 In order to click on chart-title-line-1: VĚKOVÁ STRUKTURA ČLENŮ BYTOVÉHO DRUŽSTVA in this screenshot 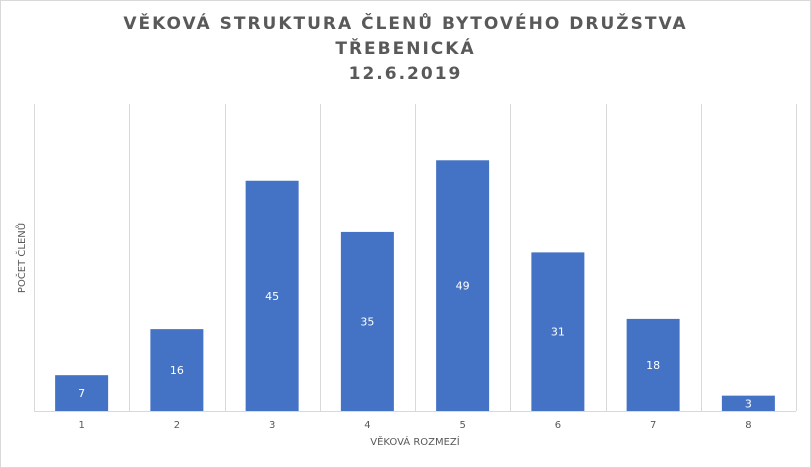, I will do `click(405, 24)`.